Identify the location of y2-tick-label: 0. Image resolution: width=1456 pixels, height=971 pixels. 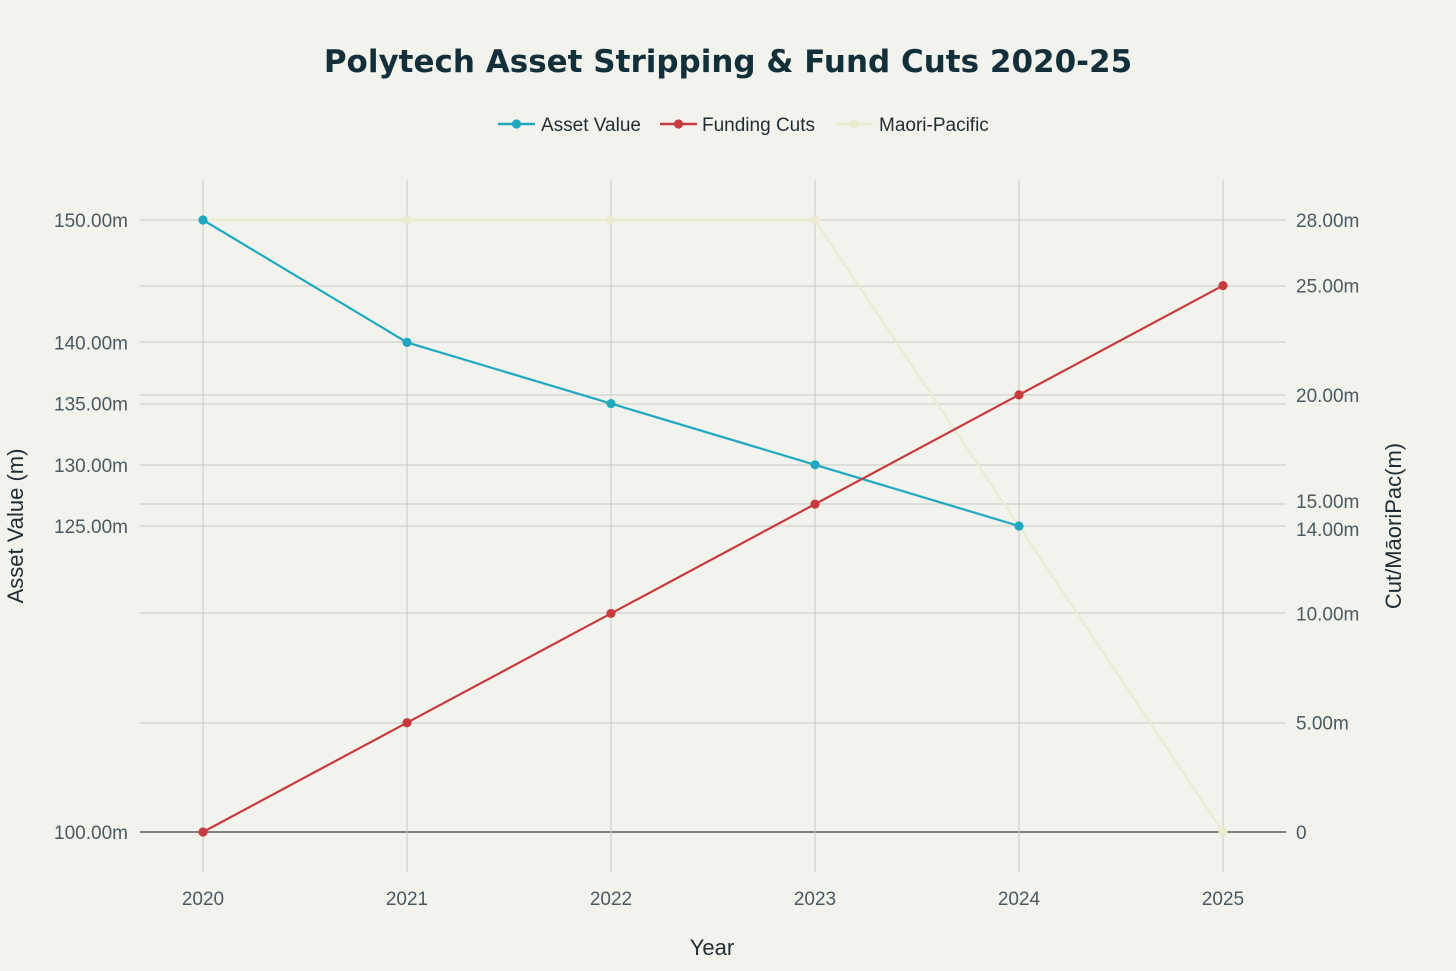
(1301, 833).